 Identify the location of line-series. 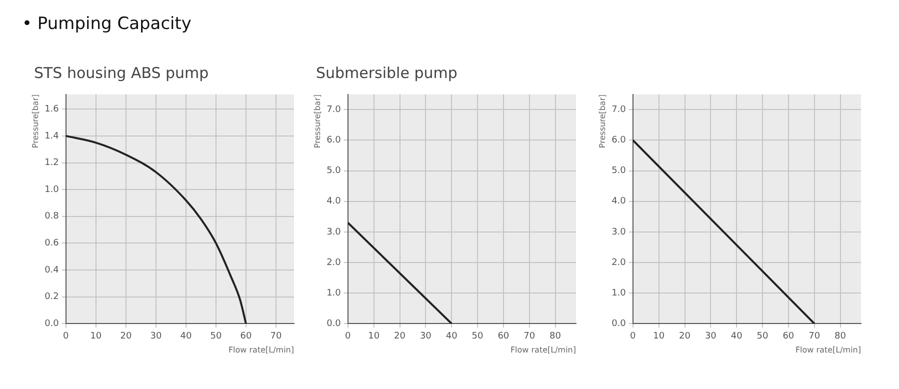
(156, 229).